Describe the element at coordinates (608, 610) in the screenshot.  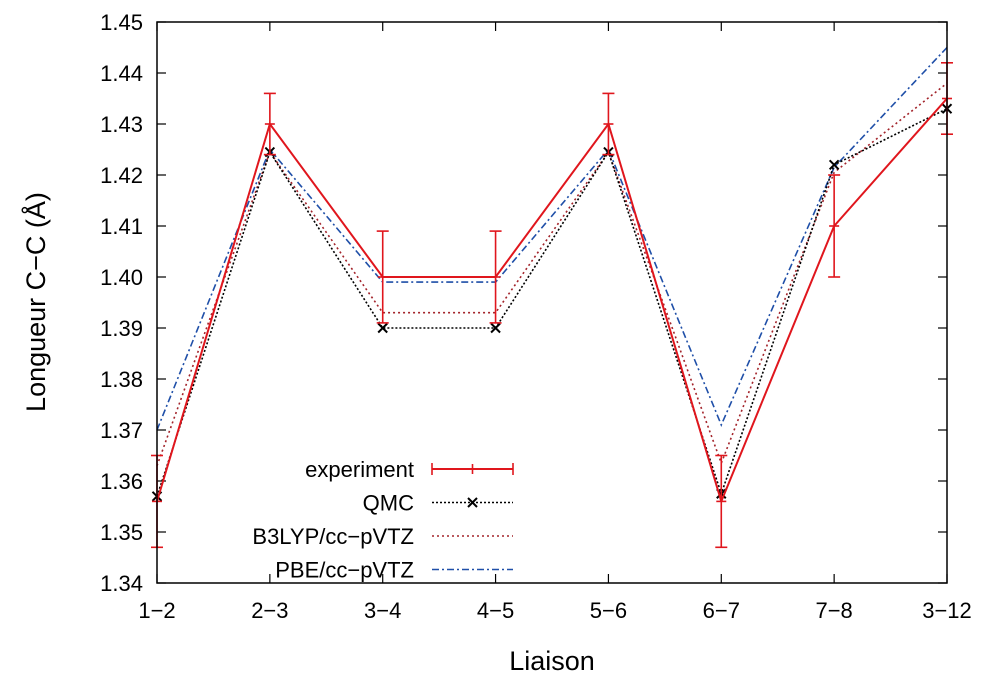
I see `x-tick-label: 5−6` at that location.